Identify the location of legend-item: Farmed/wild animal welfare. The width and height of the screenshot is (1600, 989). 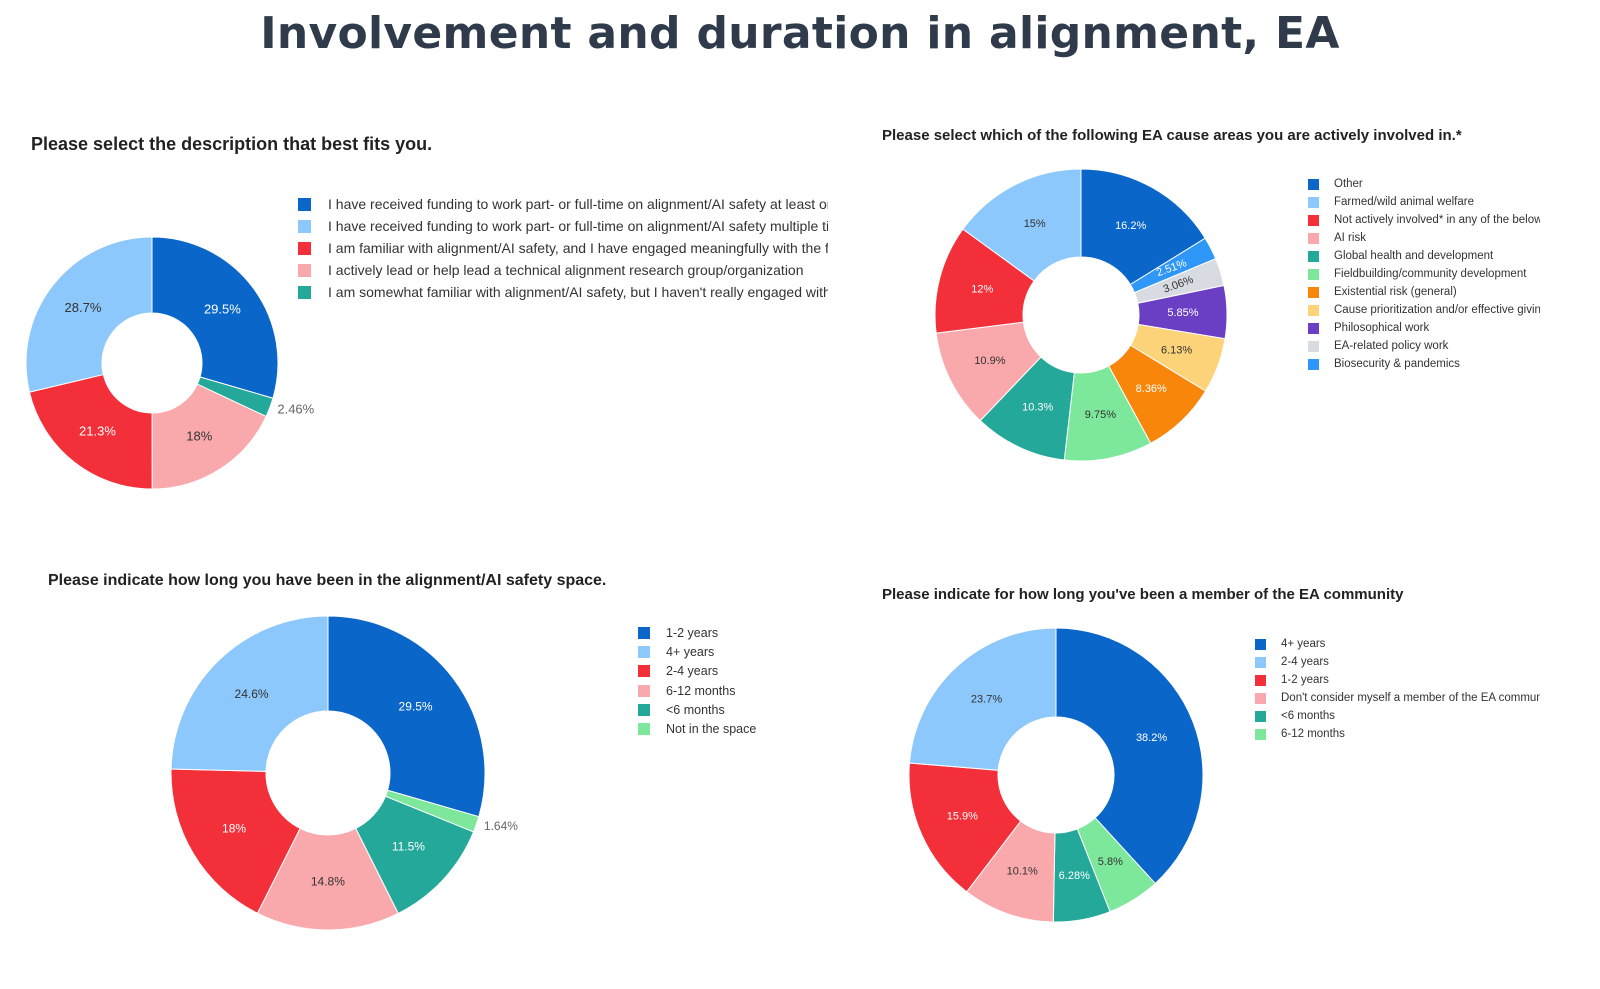
(1424, 202).